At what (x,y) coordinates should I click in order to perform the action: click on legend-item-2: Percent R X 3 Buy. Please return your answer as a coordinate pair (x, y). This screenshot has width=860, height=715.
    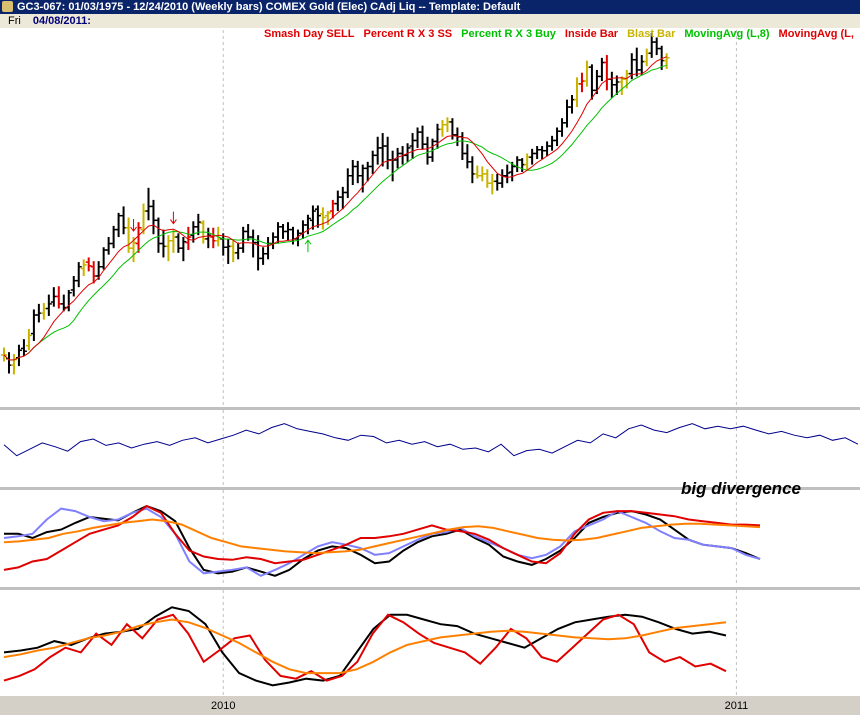
    Looking at the image, I should click on (509, 34).